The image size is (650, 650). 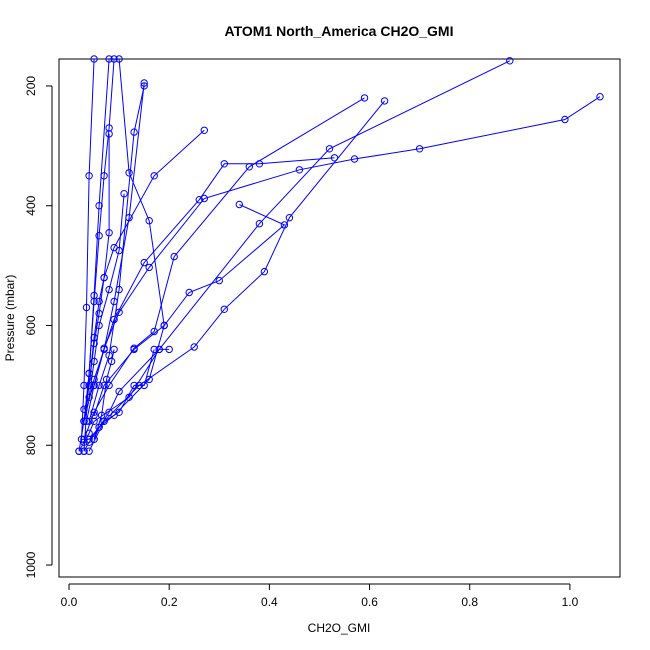 What do you see at coordinates (339, 31) in the screenshot?
I see `chart-title: ATOM1 North_America CH2O_GMI` at bounding box center [339, 31].